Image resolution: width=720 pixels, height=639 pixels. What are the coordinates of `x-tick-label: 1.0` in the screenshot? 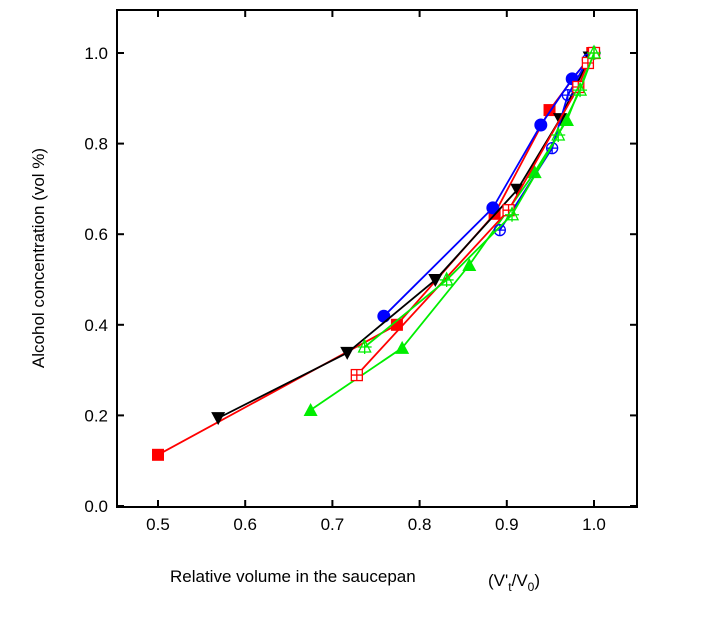 It's located at (594, 524).